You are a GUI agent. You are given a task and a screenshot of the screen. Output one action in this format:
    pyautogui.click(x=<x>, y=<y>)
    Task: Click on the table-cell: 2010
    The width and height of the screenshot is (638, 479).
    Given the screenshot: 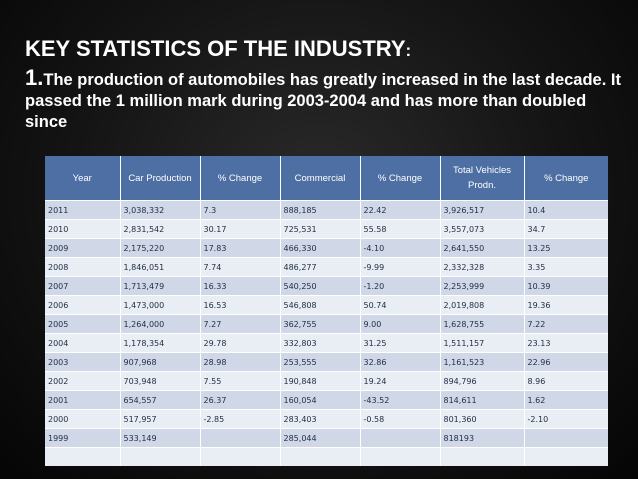 What is the action you would take?
    pyautogui.click(x=83, y=229)
    